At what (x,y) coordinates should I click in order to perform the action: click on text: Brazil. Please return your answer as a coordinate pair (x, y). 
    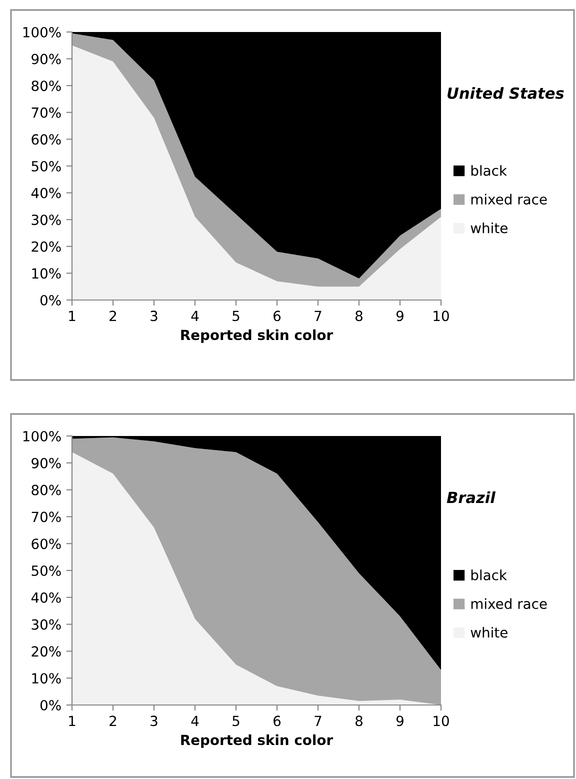
    Looking at the image, I should click on (471, 497).